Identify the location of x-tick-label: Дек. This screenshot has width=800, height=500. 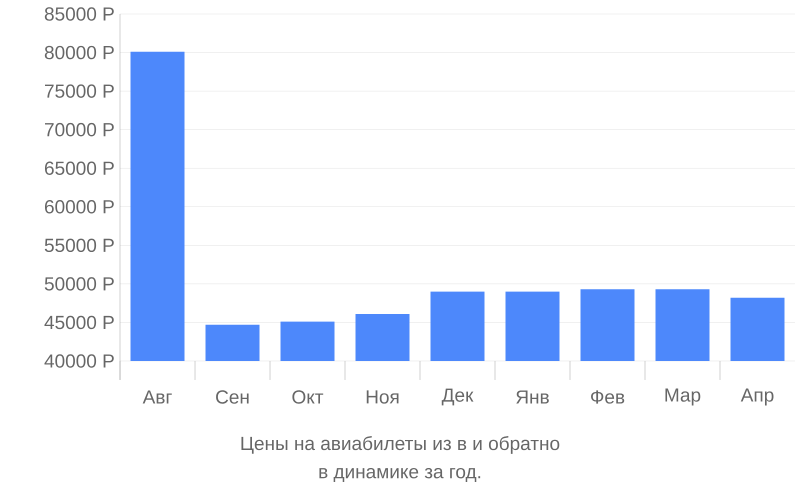
(458, 397).